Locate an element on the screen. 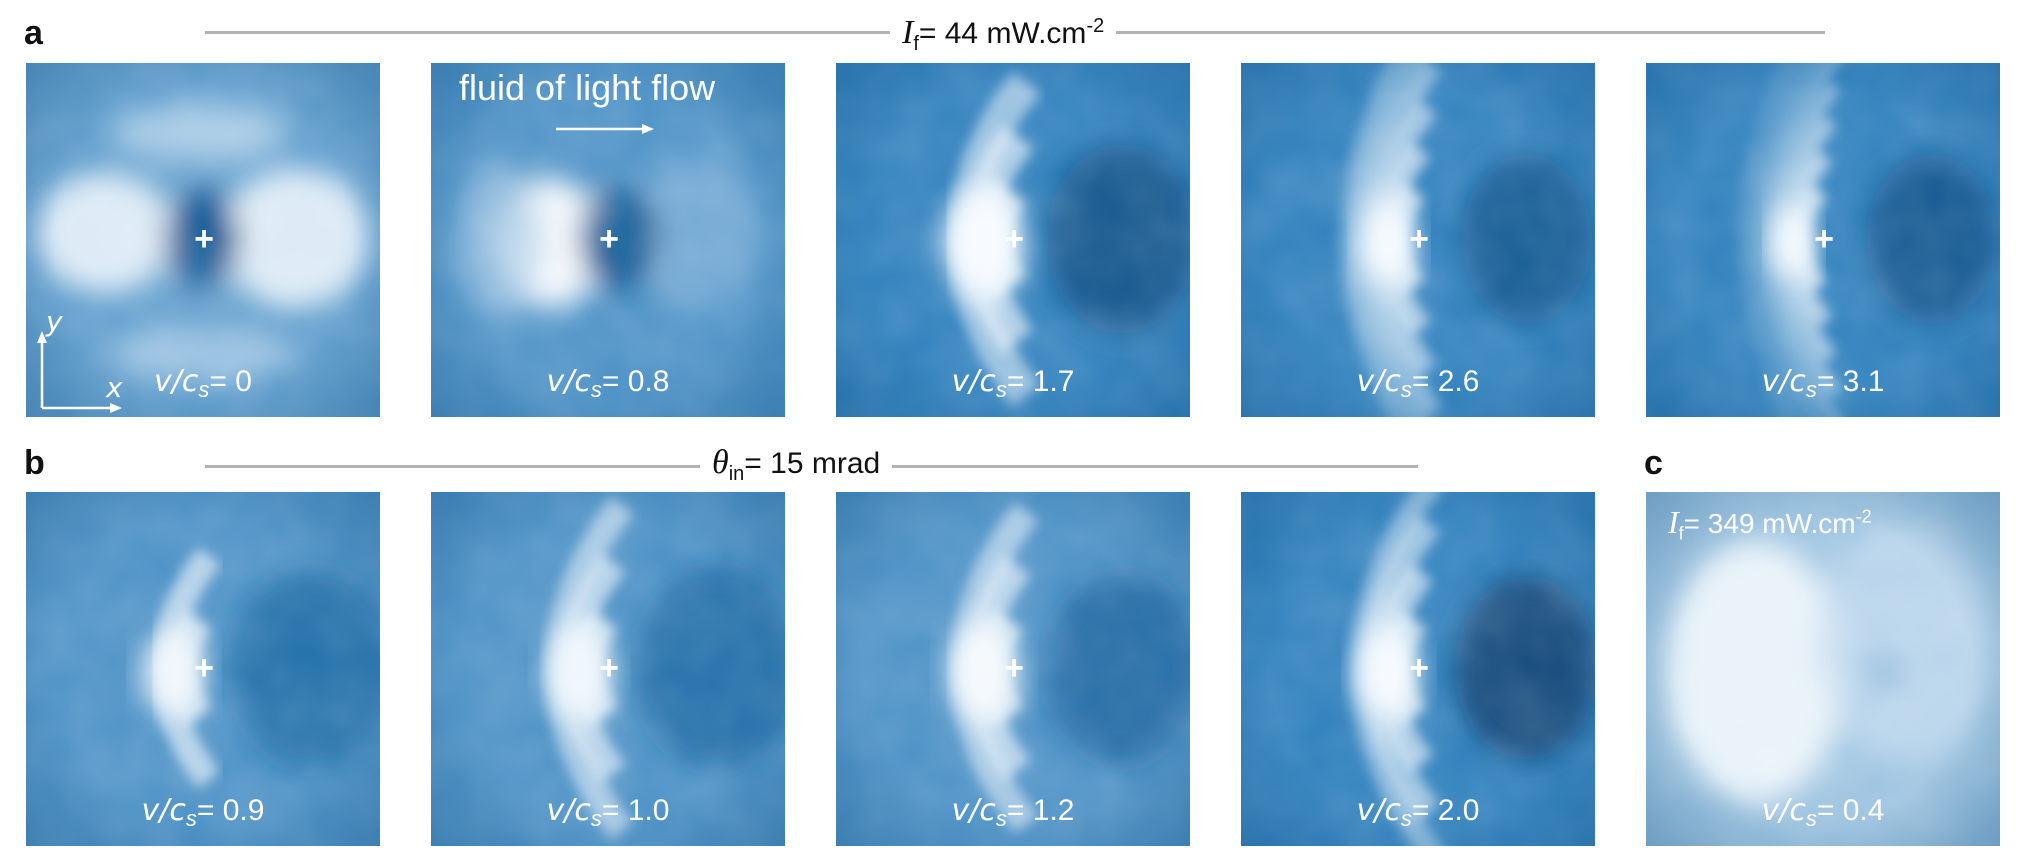  intensity-image-tile: + v/cs= 1.7 is located at coordinates (1013, 240).